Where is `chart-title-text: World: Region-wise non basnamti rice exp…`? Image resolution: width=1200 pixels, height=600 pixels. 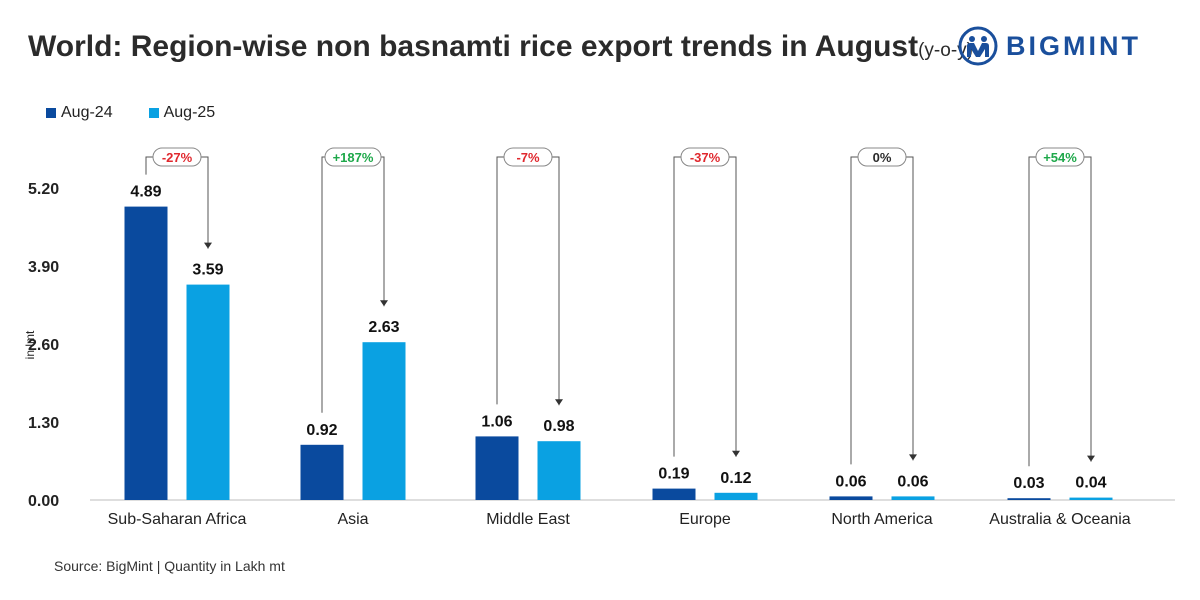 chart-title-text: World: Region-wise non basnamti rice exp… is located at coordinates (473, 46).